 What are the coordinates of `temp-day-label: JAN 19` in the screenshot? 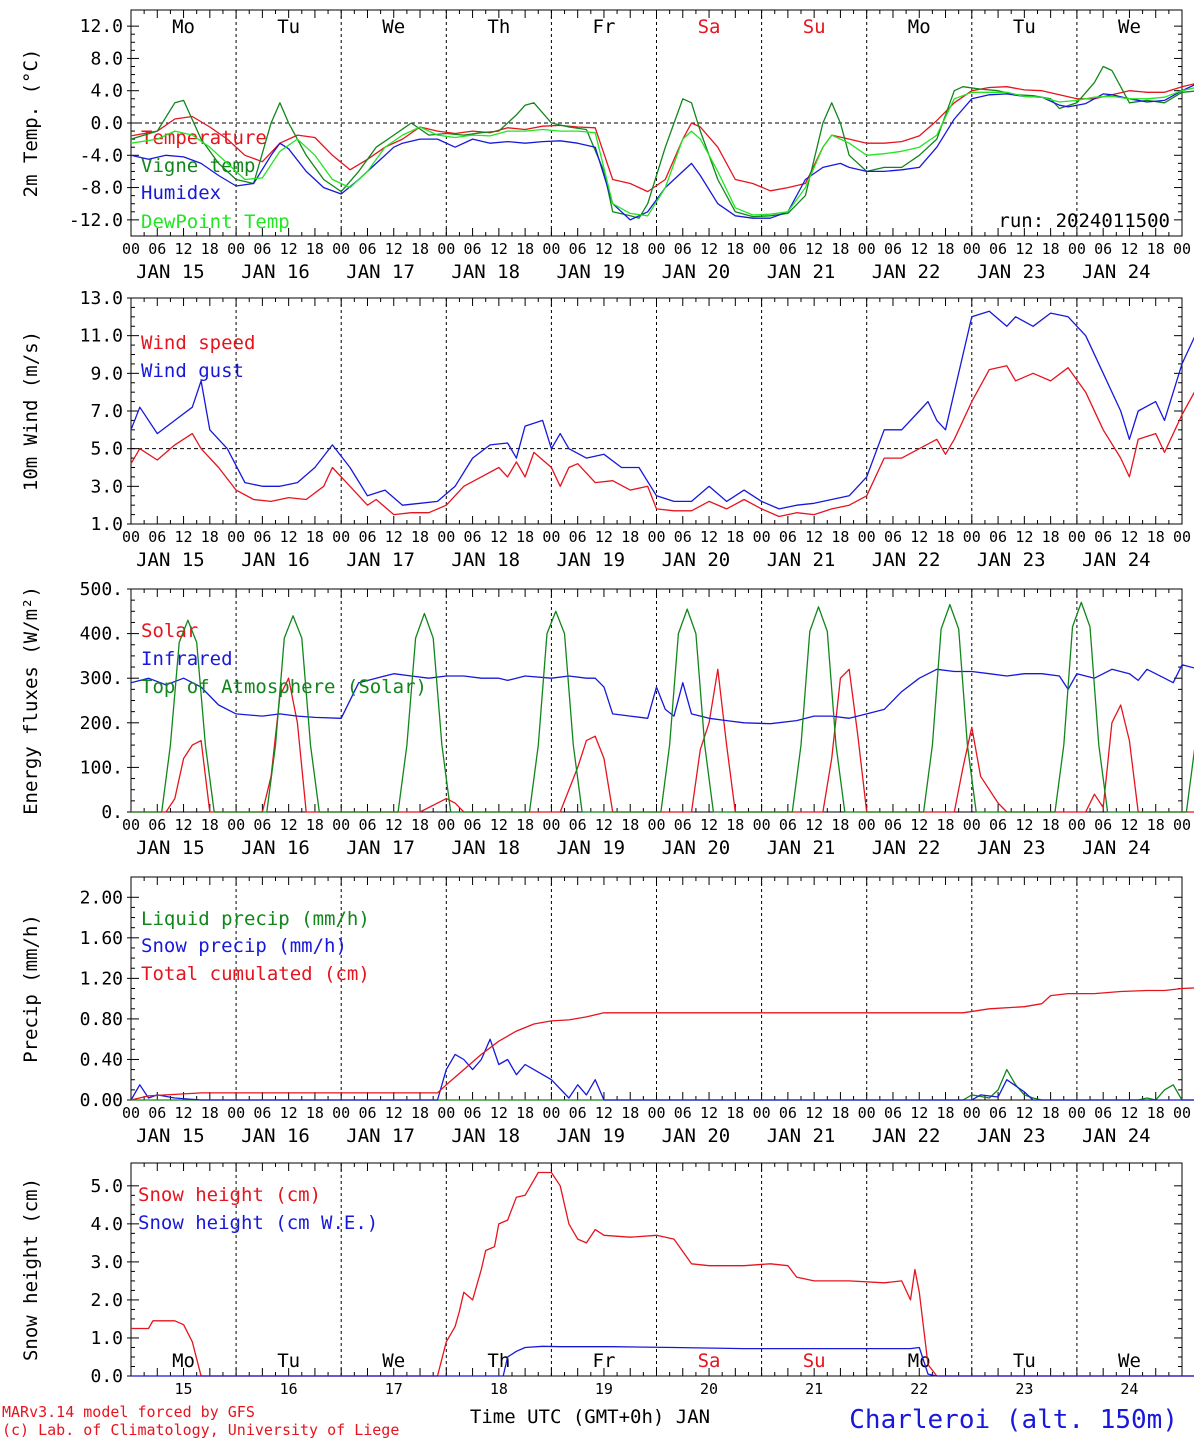 It's located at (590, 272).